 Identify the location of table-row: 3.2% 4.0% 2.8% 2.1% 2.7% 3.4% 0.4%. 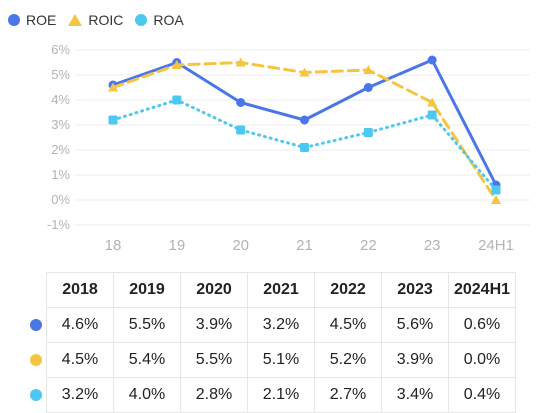
(273, 395).